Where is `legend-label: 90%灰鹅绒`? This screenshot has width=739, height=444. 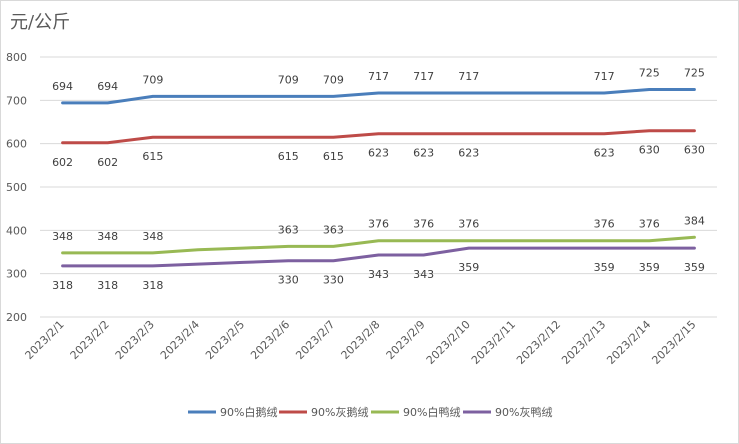
legend-label: 90%灰鹅绒 is located at coordinates (339, 412).